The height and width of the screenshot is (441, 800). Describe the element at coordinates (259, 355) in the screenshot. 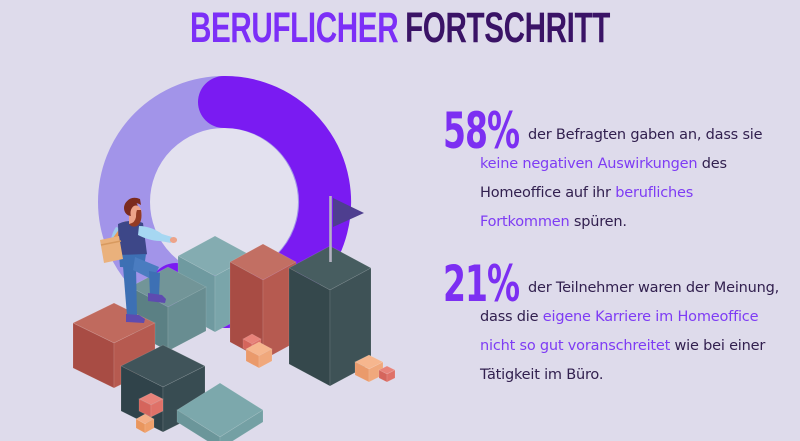

I see `cube-small-orange` at that location.